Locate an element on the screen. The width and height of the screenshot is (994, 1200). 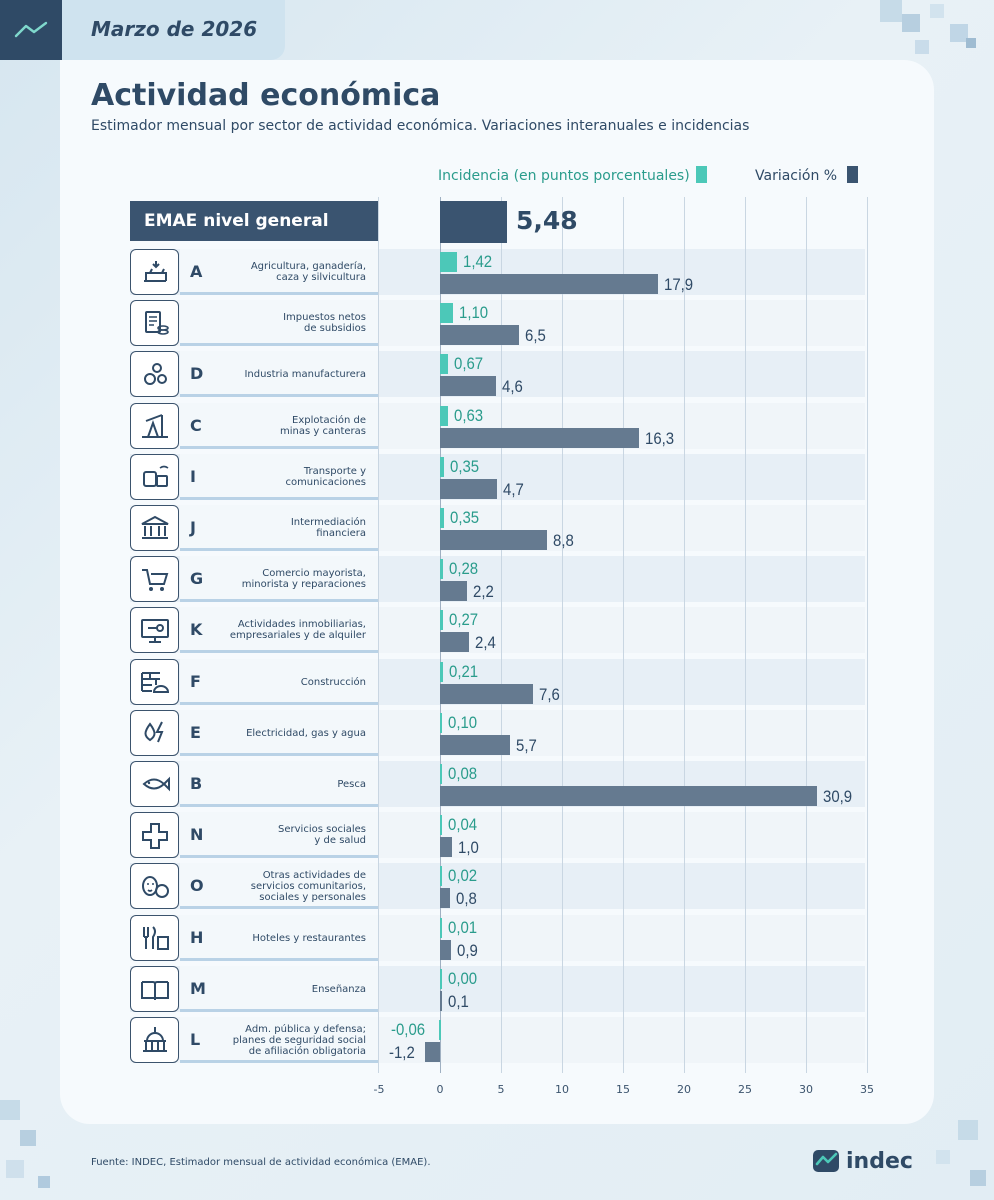
sector-name-text: Industria manufacturera is located at coordinates (305, 374).